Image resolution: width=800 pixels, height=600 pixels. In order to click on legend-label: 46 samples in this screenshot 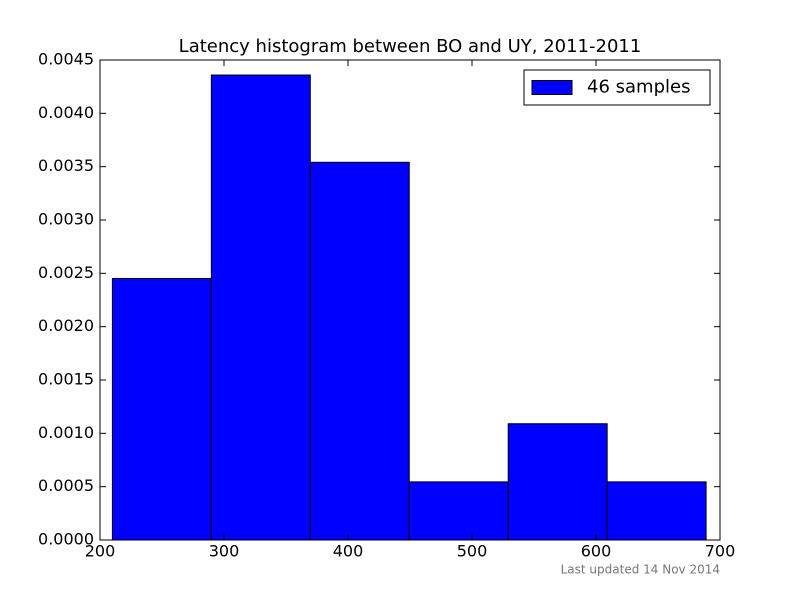, I will do `click(638, 87)`.